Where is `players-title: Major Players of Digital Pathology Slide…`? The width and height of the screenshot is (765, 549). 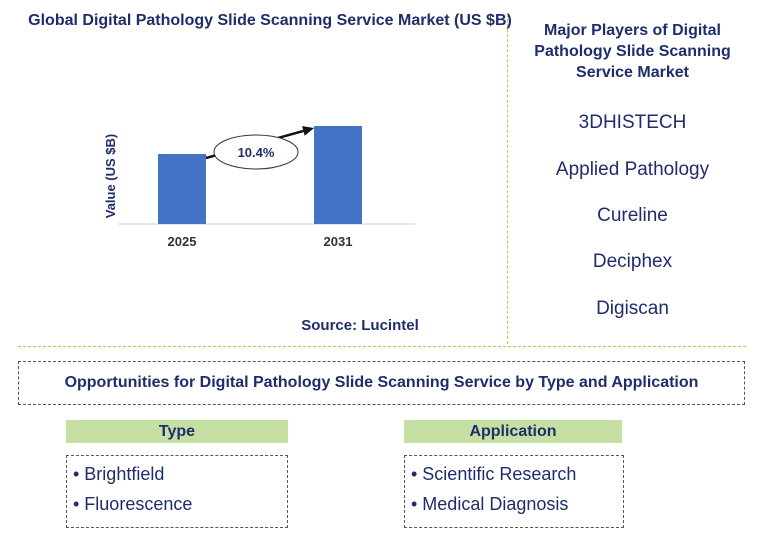 players-title: Major Players of Digital Pathology Slide… is located at coordinates (632, 51).